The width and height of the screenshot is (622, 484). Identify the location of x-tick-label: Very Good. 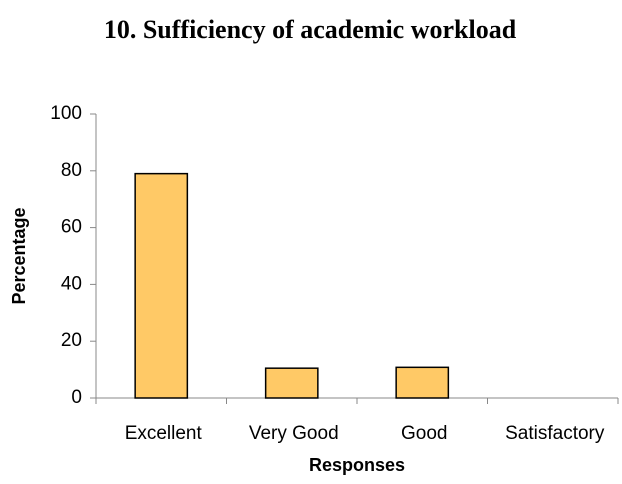
(294, 433).